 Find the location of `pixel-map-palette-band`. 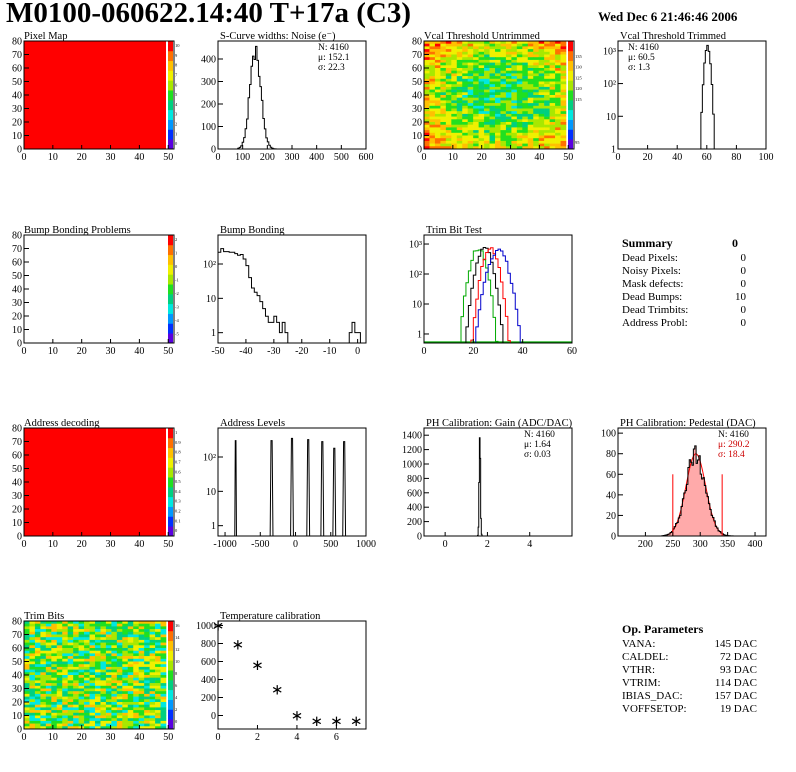

pixel-map-palette-band is located at coordinates (170, 85).